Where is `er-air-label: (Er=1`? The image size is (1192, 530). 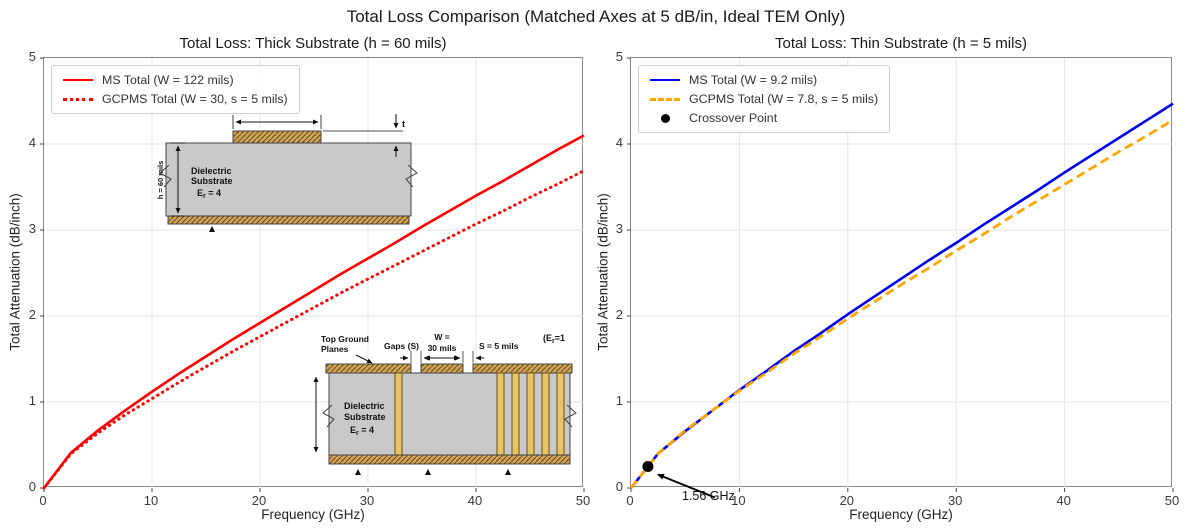 er-air-label: (Er=1 is located at coordinates (554, 339).